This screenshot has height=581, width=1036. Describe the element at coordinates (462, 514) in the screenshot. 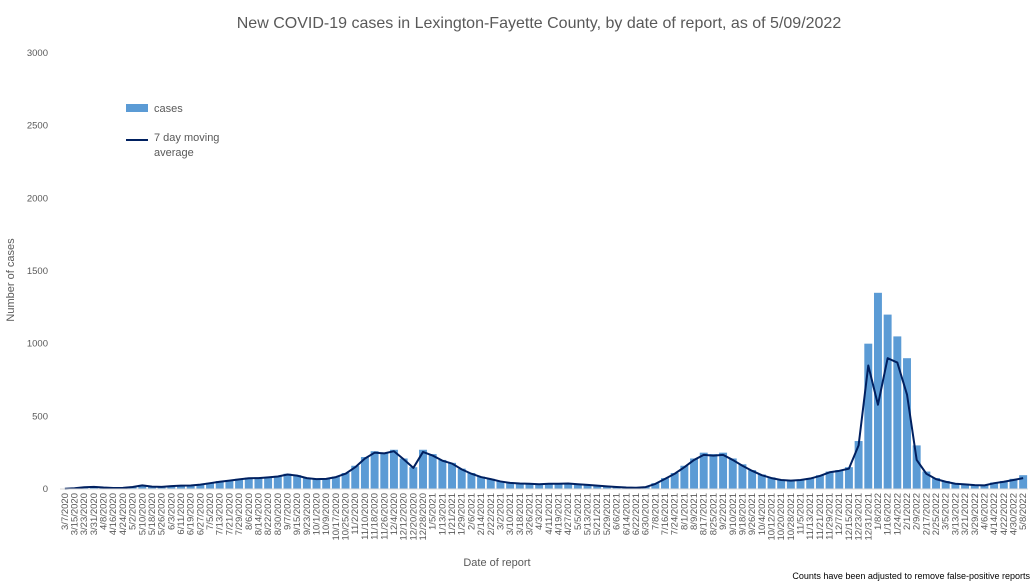

I see `x-tick-label: 1/29/2021` at that location.